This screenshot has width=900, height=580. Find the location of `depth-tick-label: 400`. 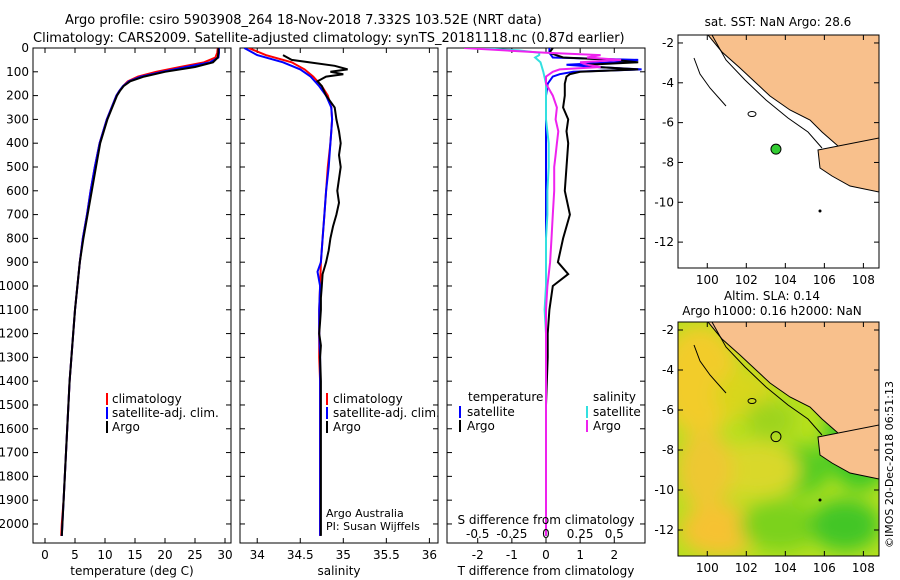

depth-tick-label: 400 is located at coordinates (17, 143).